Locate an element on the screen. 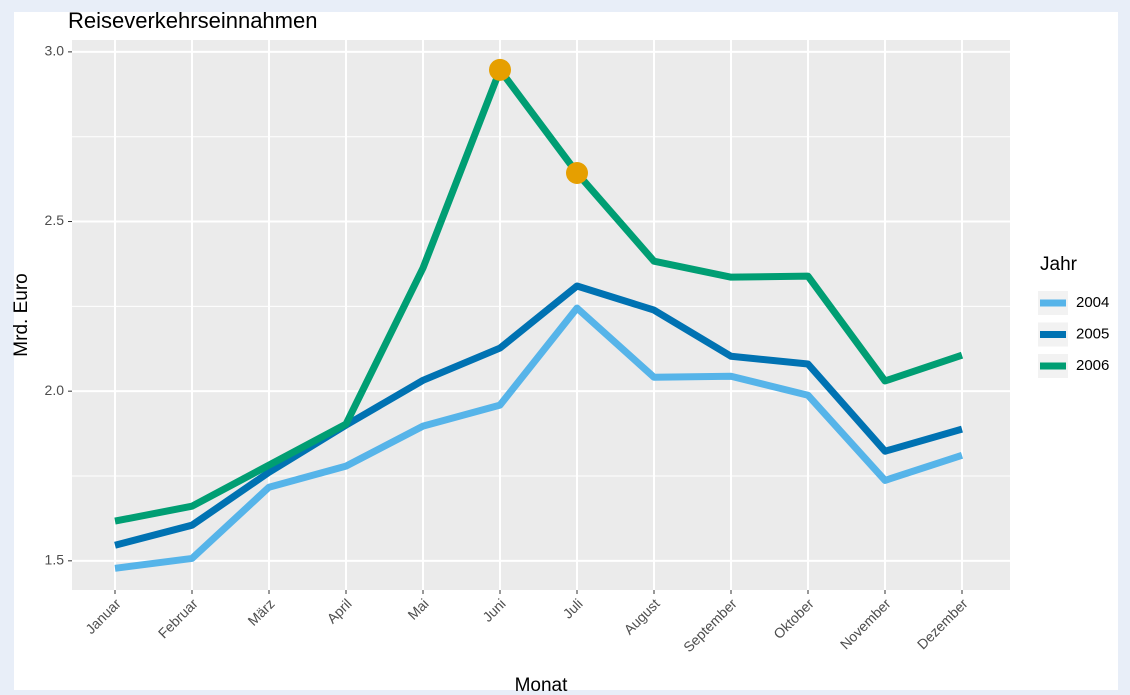  legend-label: 2005 is located at coordinates (1092, 333).